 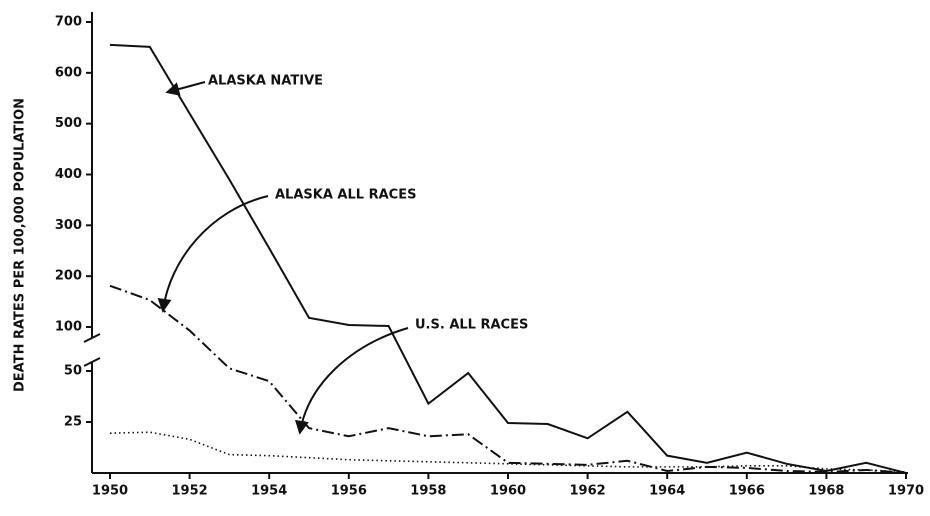 What do you see at coordinates (265, 81) in the screenshot?
I see `annotation: ALASKA NATIVE` at bounding box center [265, 81].